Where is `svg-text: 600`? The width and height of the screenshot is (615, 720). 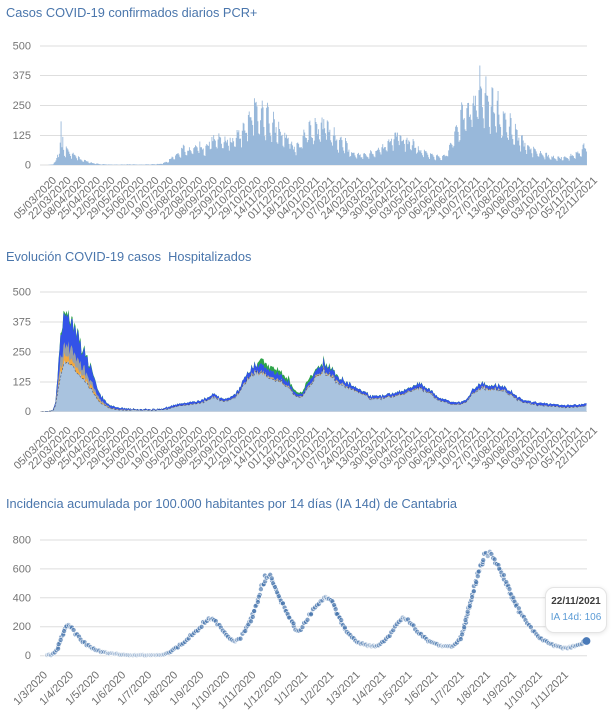 svg-text: 600 is located at coordinates (22, 569).